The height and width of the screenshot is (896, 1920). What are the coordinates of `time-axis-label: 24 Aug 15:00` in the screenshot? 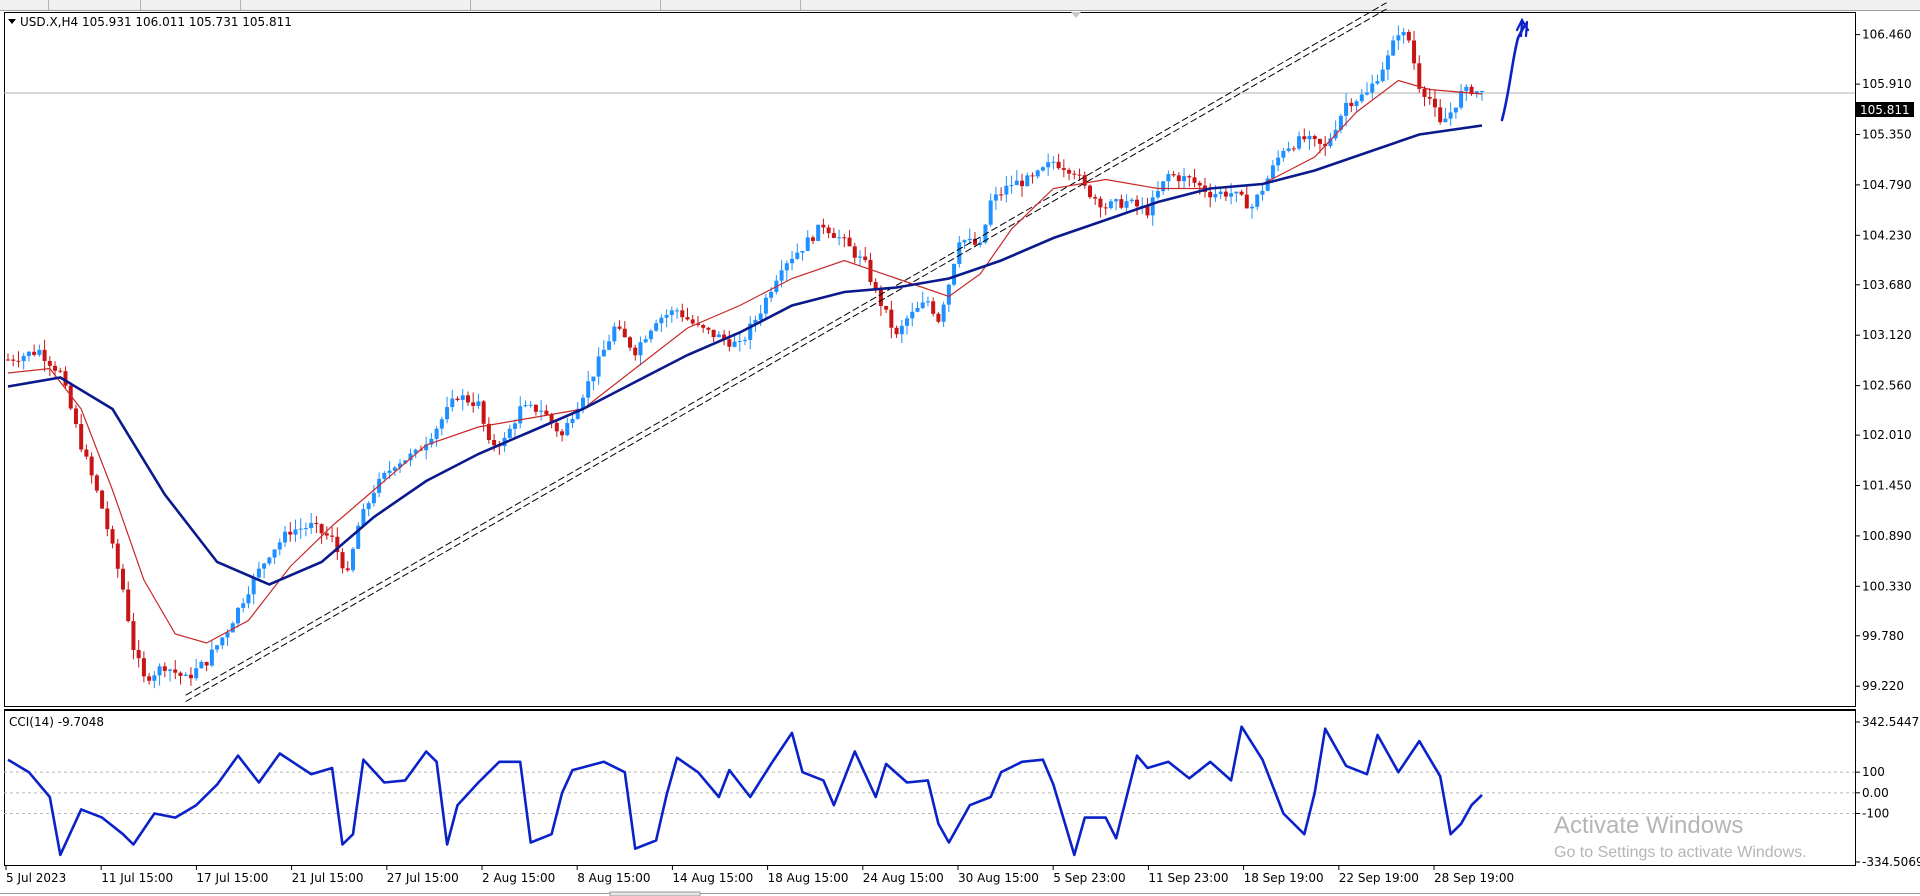 It's located at (903, 878).